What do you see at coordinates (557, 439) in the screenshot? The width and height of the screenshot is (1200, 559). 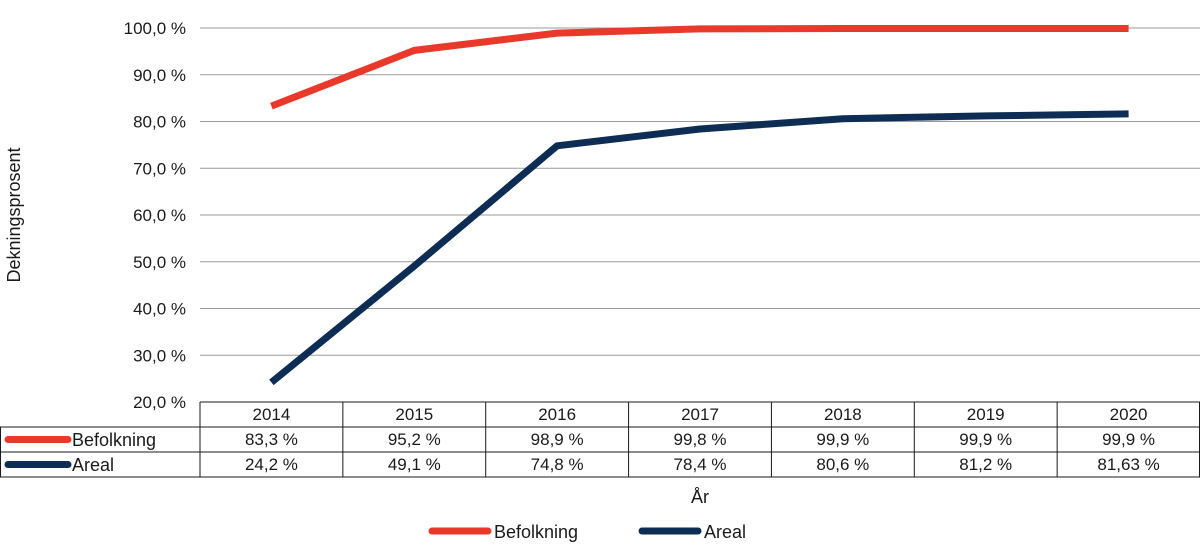 I see `data-label: 98,9 %` at bounding box center [557, 439].